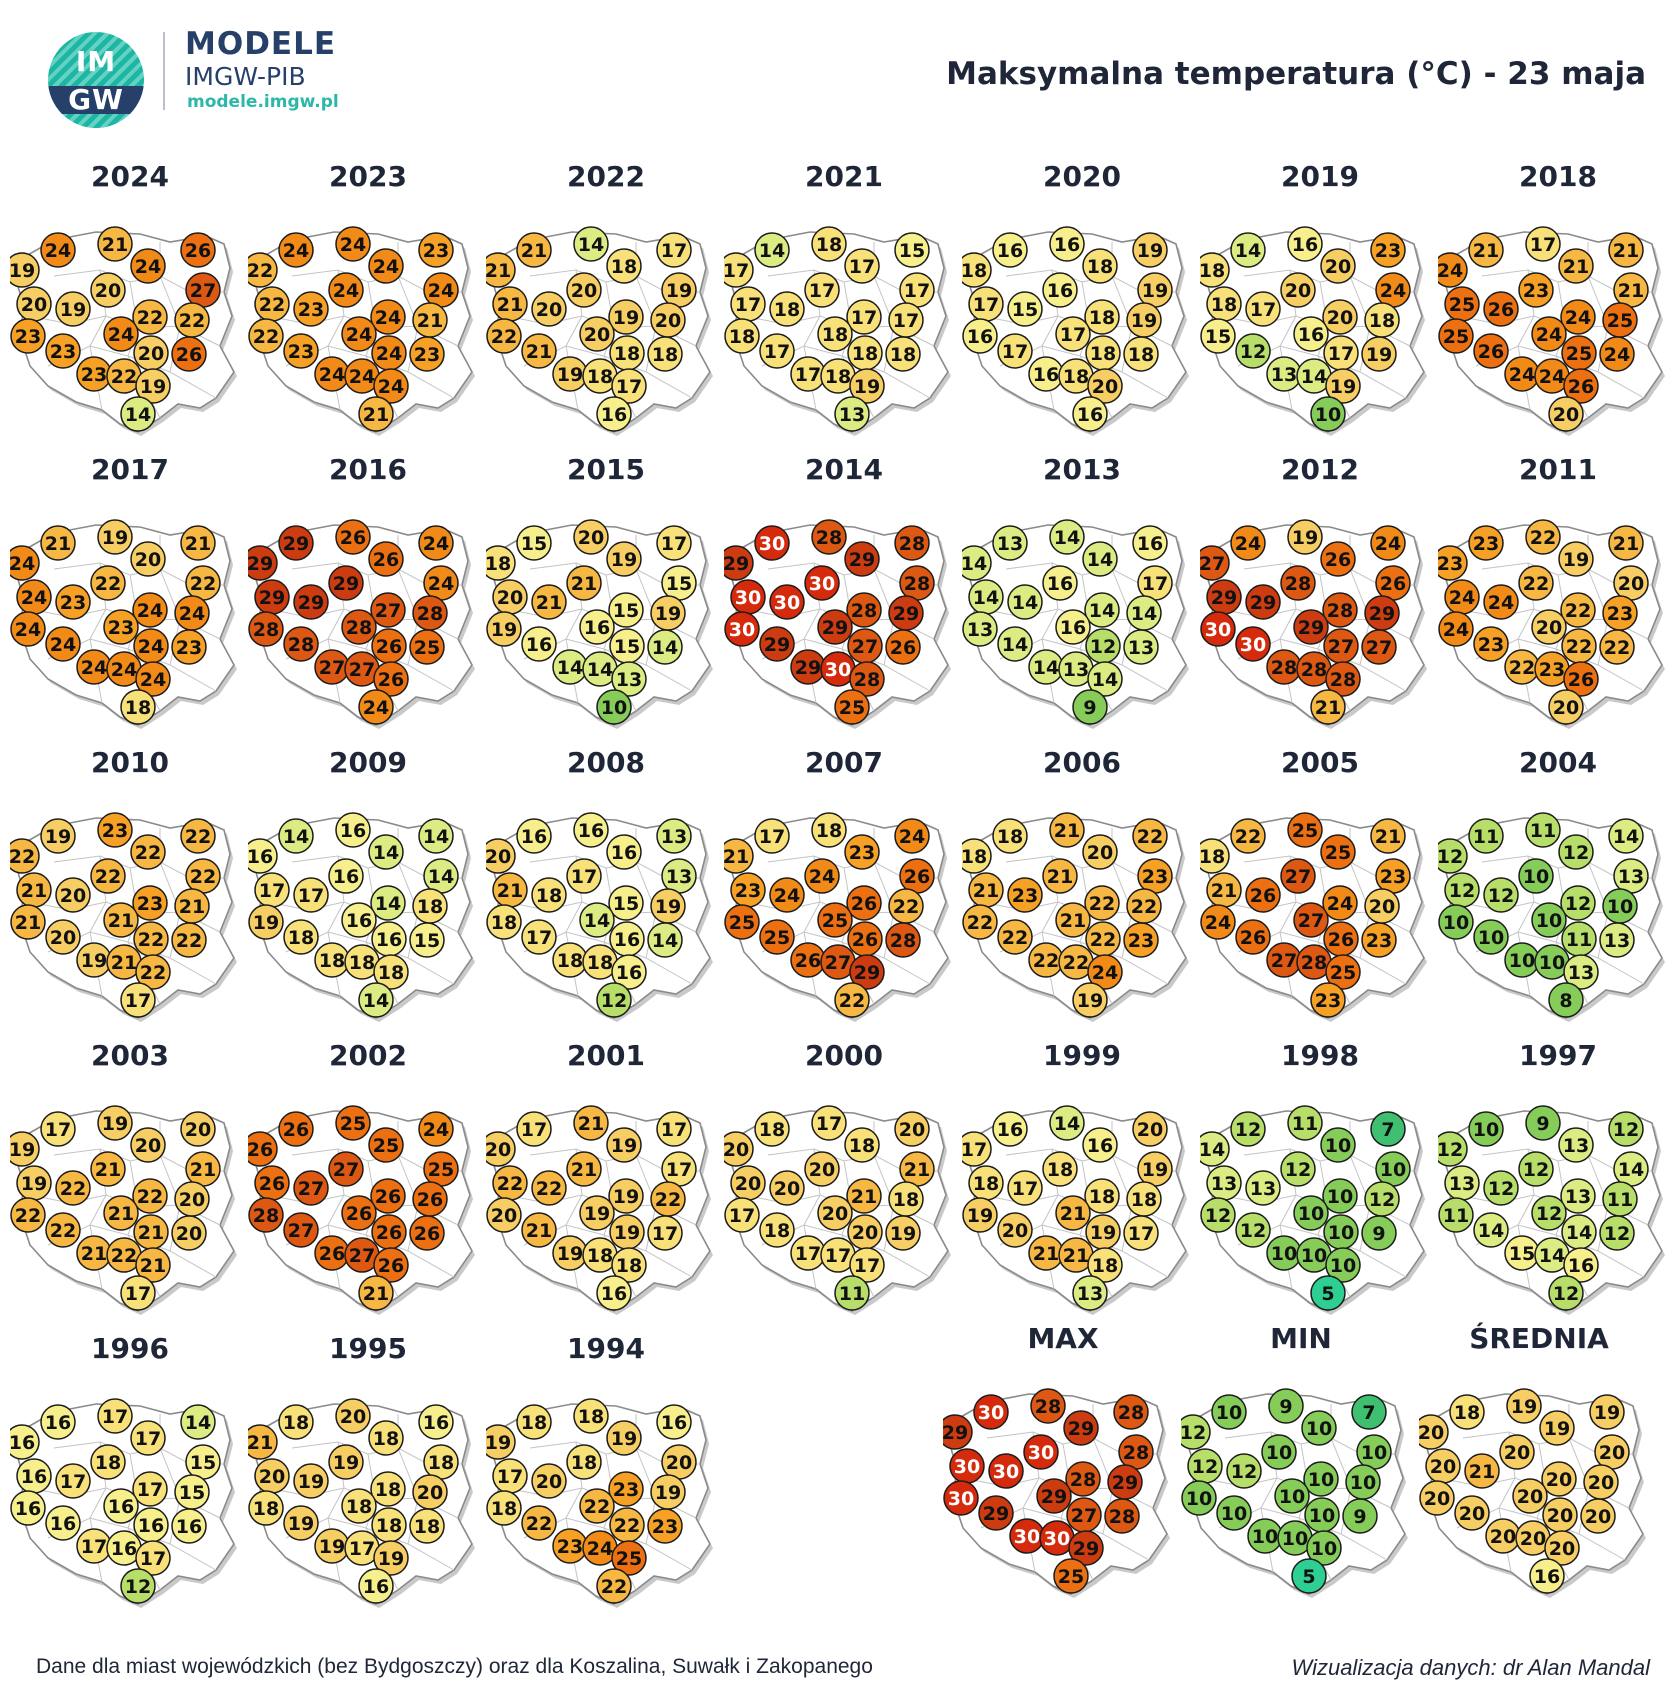 This screenshot has height=1681, width=1680. I want to click on city-marker: 28, so click(1314, 669).